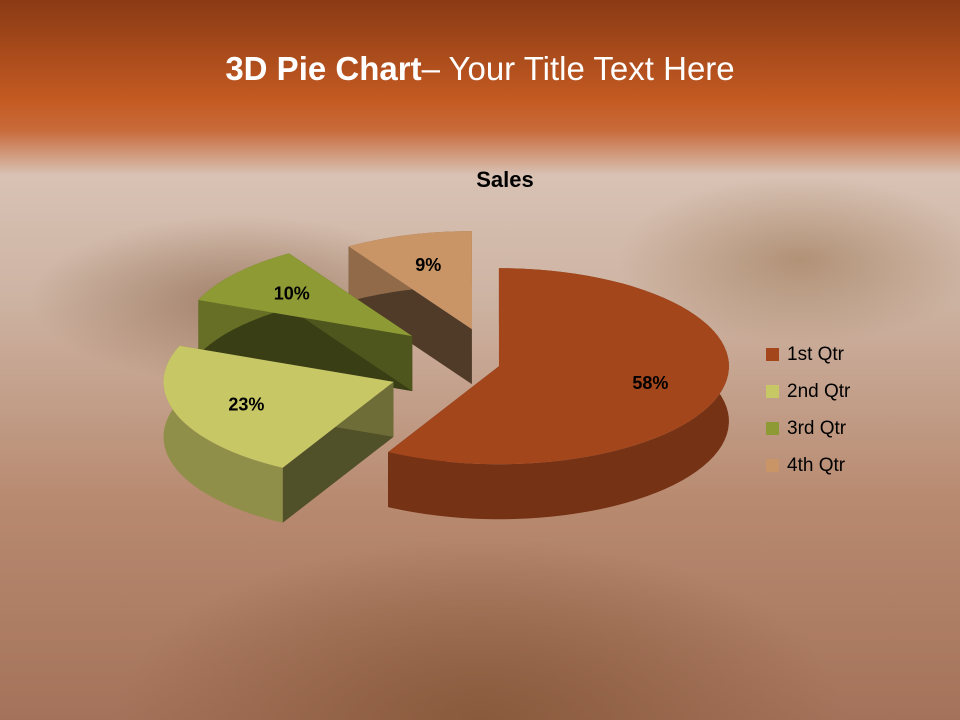 Image resolution: width=960 pixels, height=720 pixels. What do you see at coordinates (808, 354) in the screenshot?
I see `legend-item: 1st Qtr` at bounding box center [808, 354].